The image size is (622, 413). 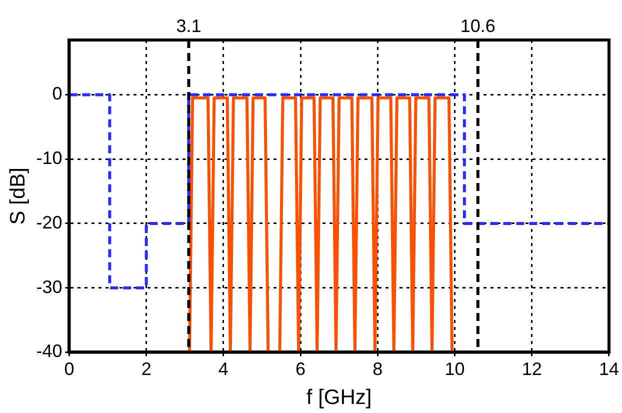 What do you see at coordinates (18, 196) in the screenshot?
I see `y-axis-title: S [dB]` at bounding box center [18, 196].